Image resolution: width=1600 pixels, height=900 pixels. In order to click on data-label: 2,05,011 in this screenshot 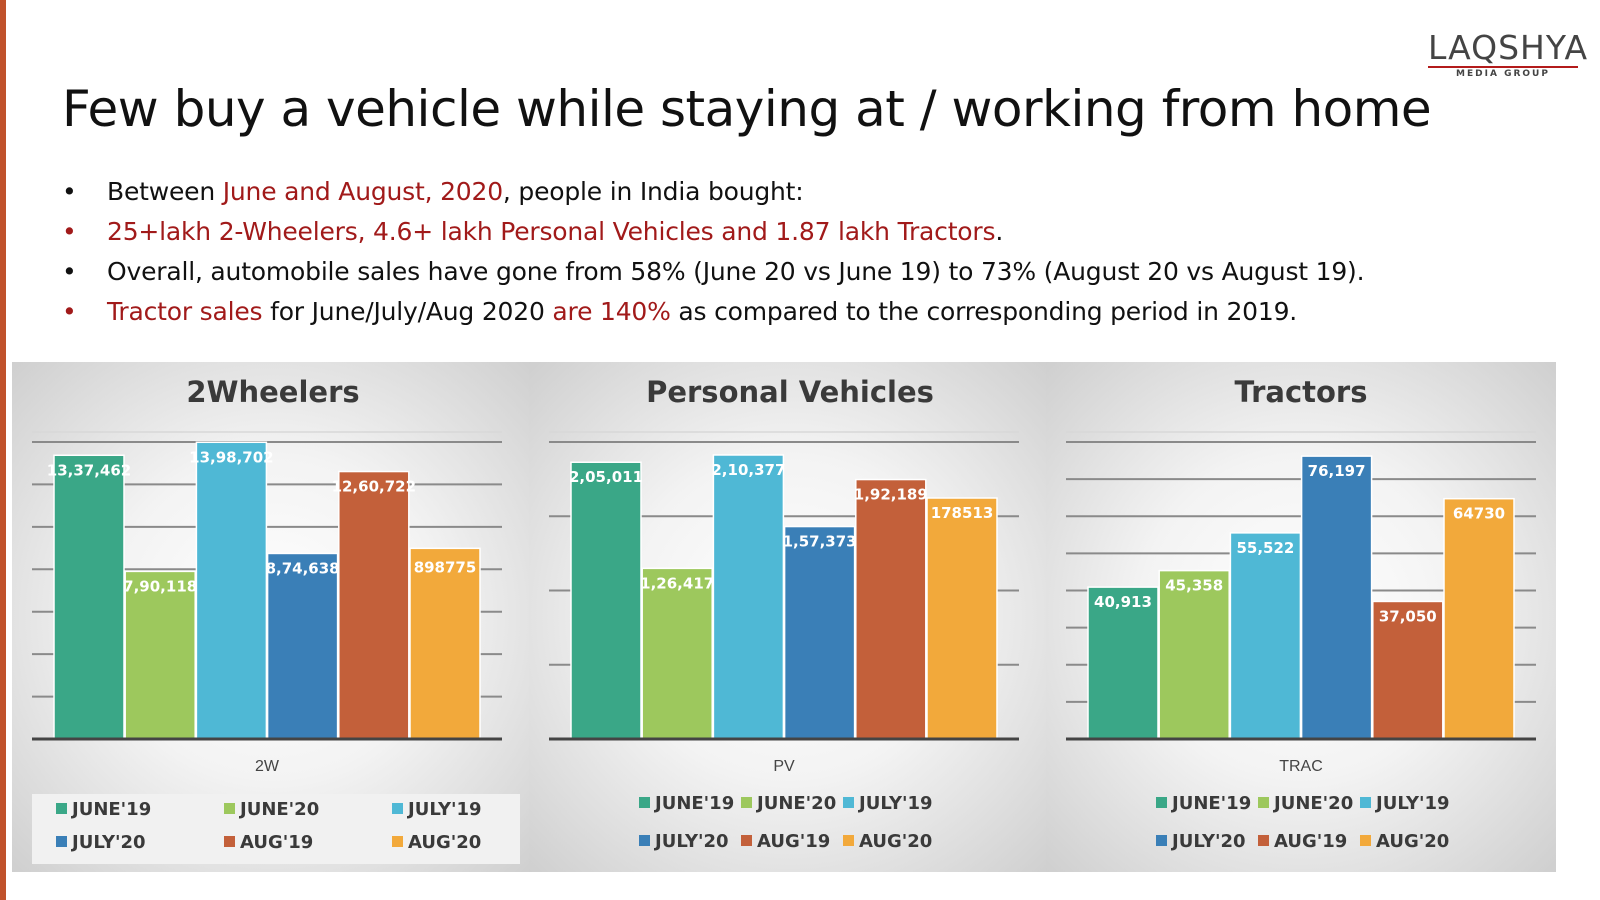, I will do `click(606, 477)`.